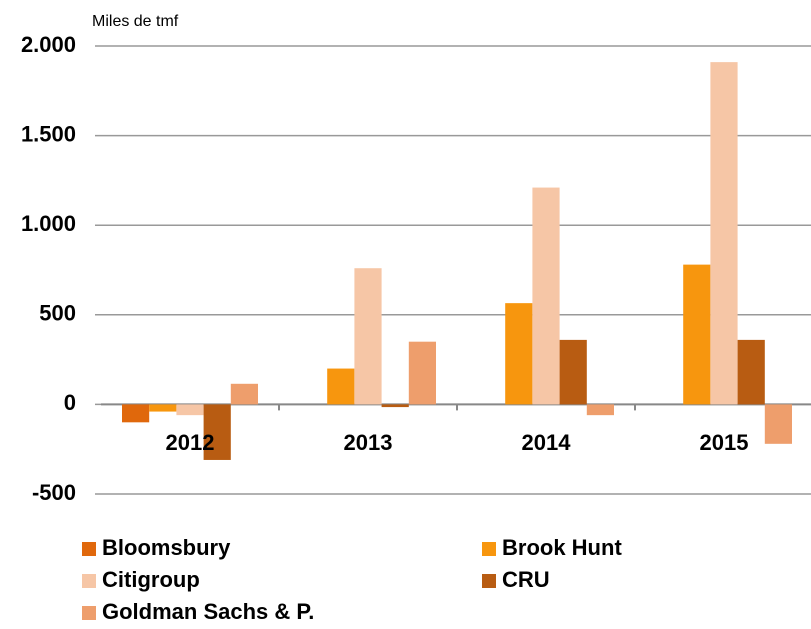  What do you see at coordinates (48, 133) in the screenshot?
I see `y-tick-label: 1.500` at bounding box center [48, 133].